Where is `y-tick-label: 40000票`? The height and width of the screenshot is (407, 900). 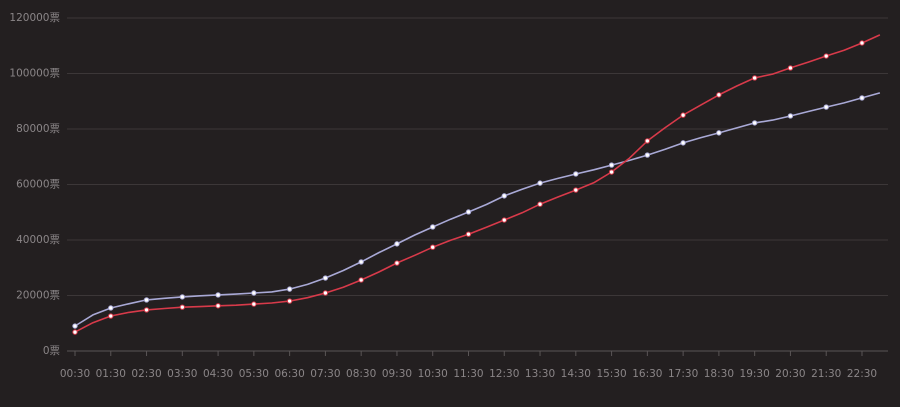
y-tick-label: 40000票 is located at coordinates (38, 240).